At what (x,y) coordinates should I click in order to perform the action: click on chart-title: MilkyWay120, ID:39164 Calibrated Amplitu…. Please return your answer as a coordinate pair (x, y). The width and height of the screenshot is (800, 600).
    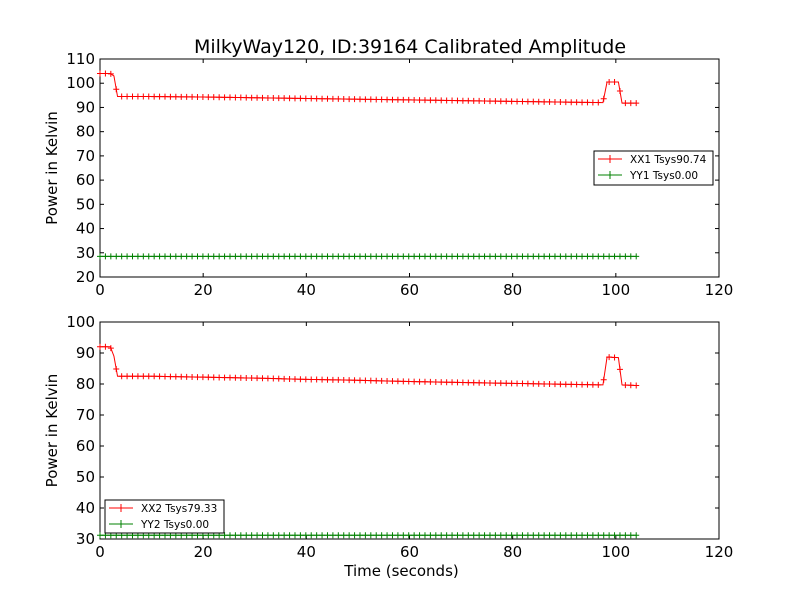
    Looking at the image, I should click on (410, 47).